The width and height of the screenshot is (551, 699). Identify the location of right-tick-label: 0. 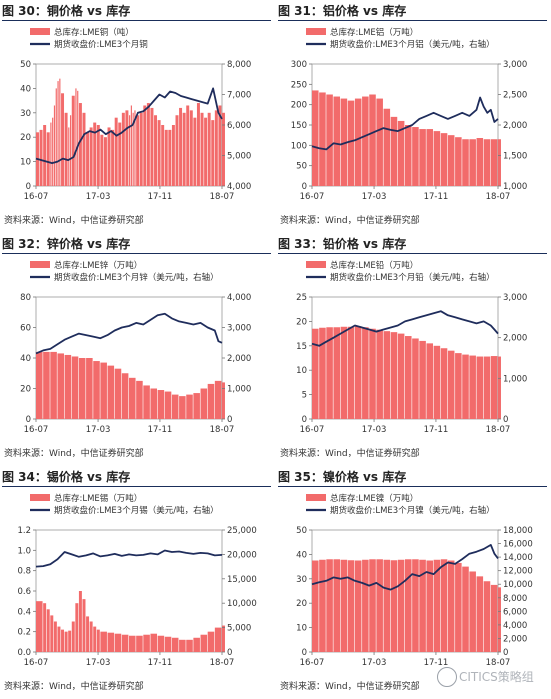
(229, 420).